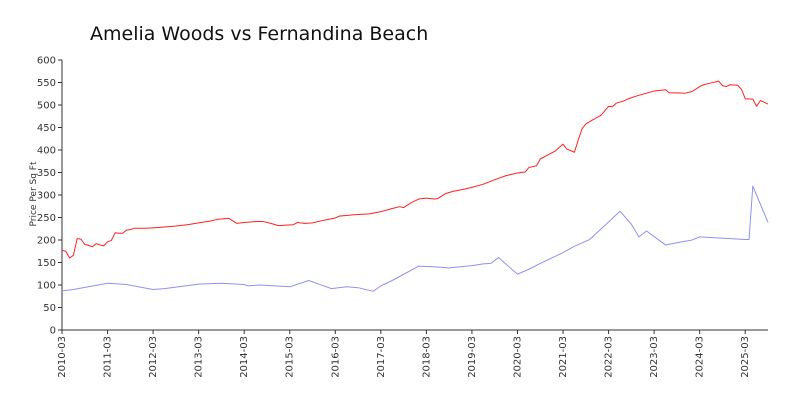 The width and height of the screenshot is (800, 400). What do you see at coordinates (335, 357) in the screenshot?
I see `x-tick-label: 2016-03` at bounding box center [335, 357].